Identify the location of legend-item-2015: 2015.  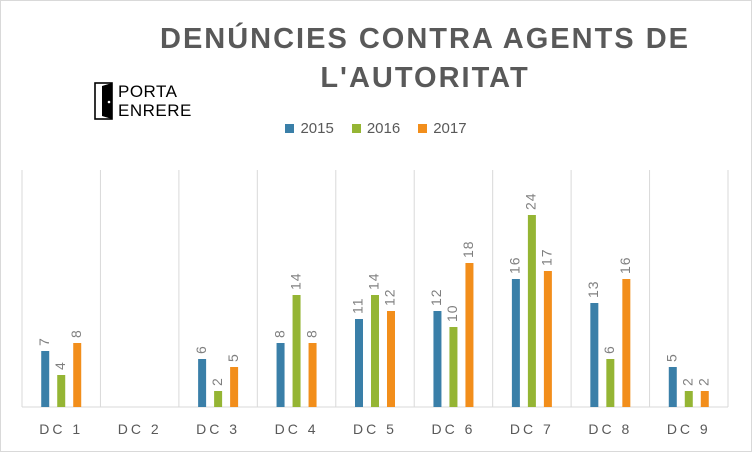
(309, 128).